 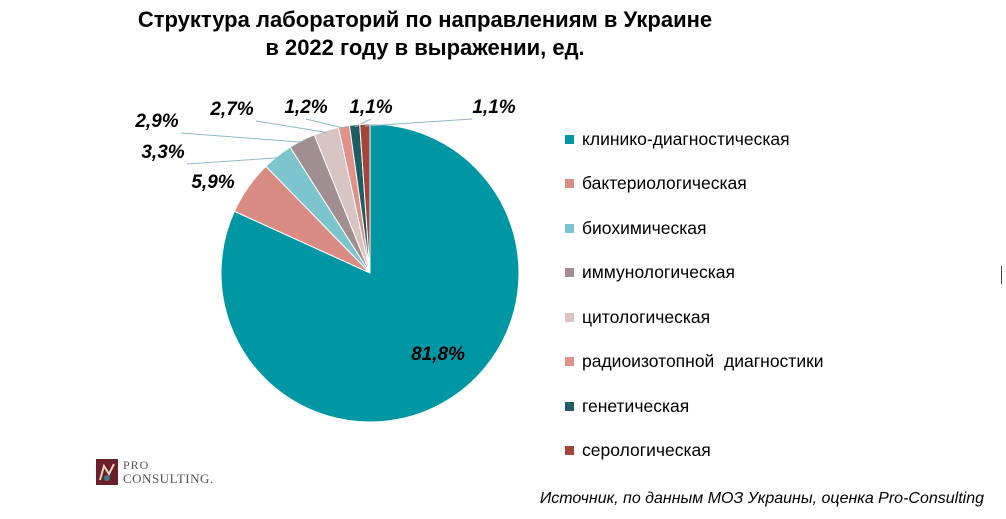 What do you see at coordinates (162, 152) in the screenshot?
I see `data-label-3: 3,3%` at bounding box center [162, 152].